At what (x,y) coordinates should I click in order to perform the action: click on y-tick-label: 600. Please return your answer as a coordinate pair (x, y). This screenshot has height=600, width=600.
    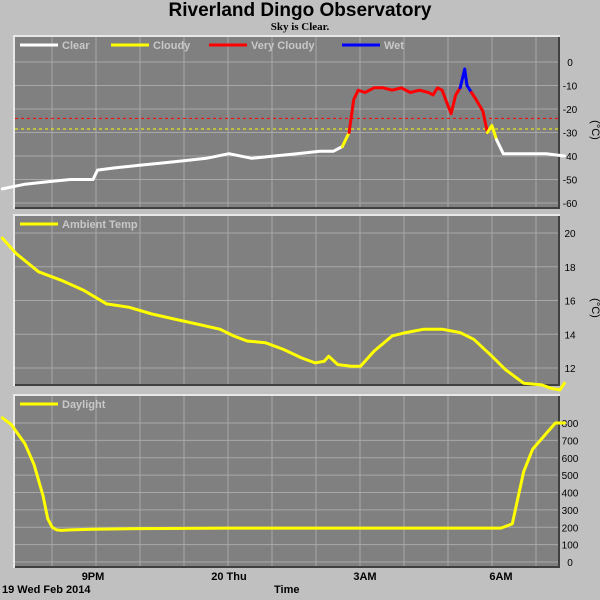
    Looking at the image, I should click on (570, 459).